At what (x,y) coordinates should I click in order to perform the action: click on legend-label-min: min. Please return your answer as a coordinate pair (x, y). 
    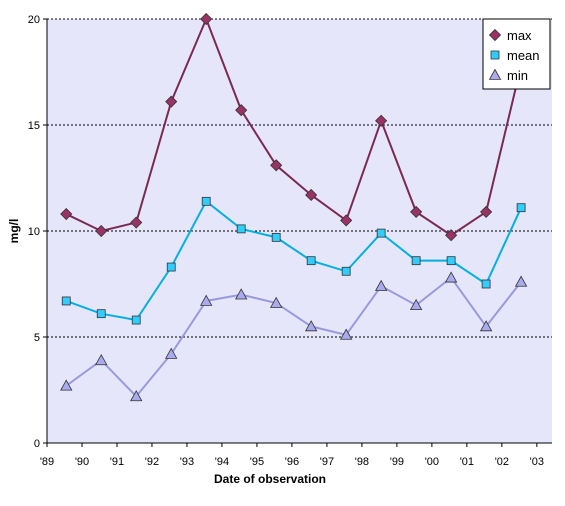
    Looking at the image, I should click on (517, 75).